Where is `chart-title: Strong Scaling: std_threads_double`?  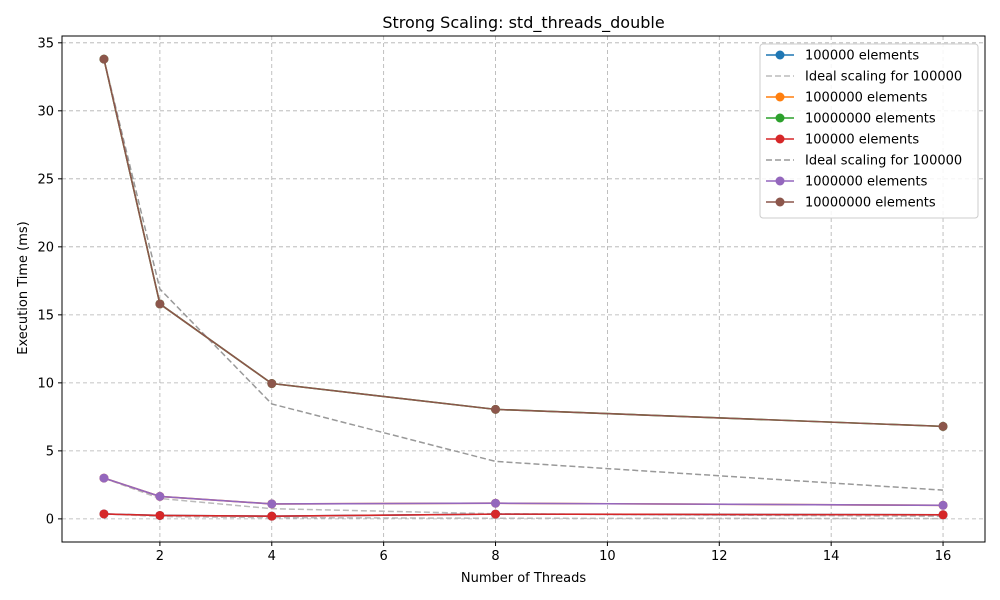 chart-title: Strong Scaling: std_threads_double is located at coordinates (523, 23).